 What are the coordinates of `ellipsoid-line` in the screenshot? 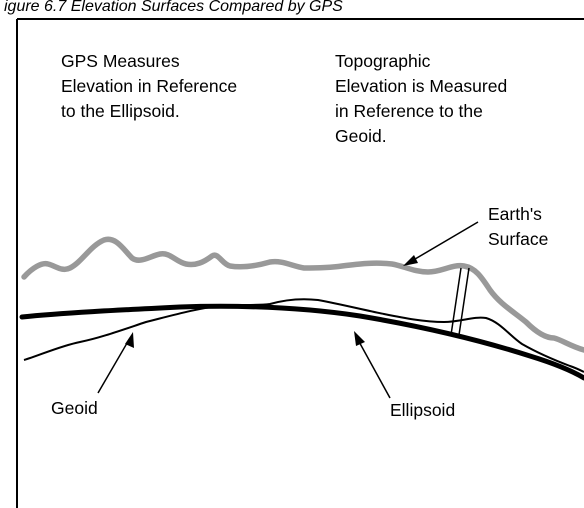 It's located at (301, 342).